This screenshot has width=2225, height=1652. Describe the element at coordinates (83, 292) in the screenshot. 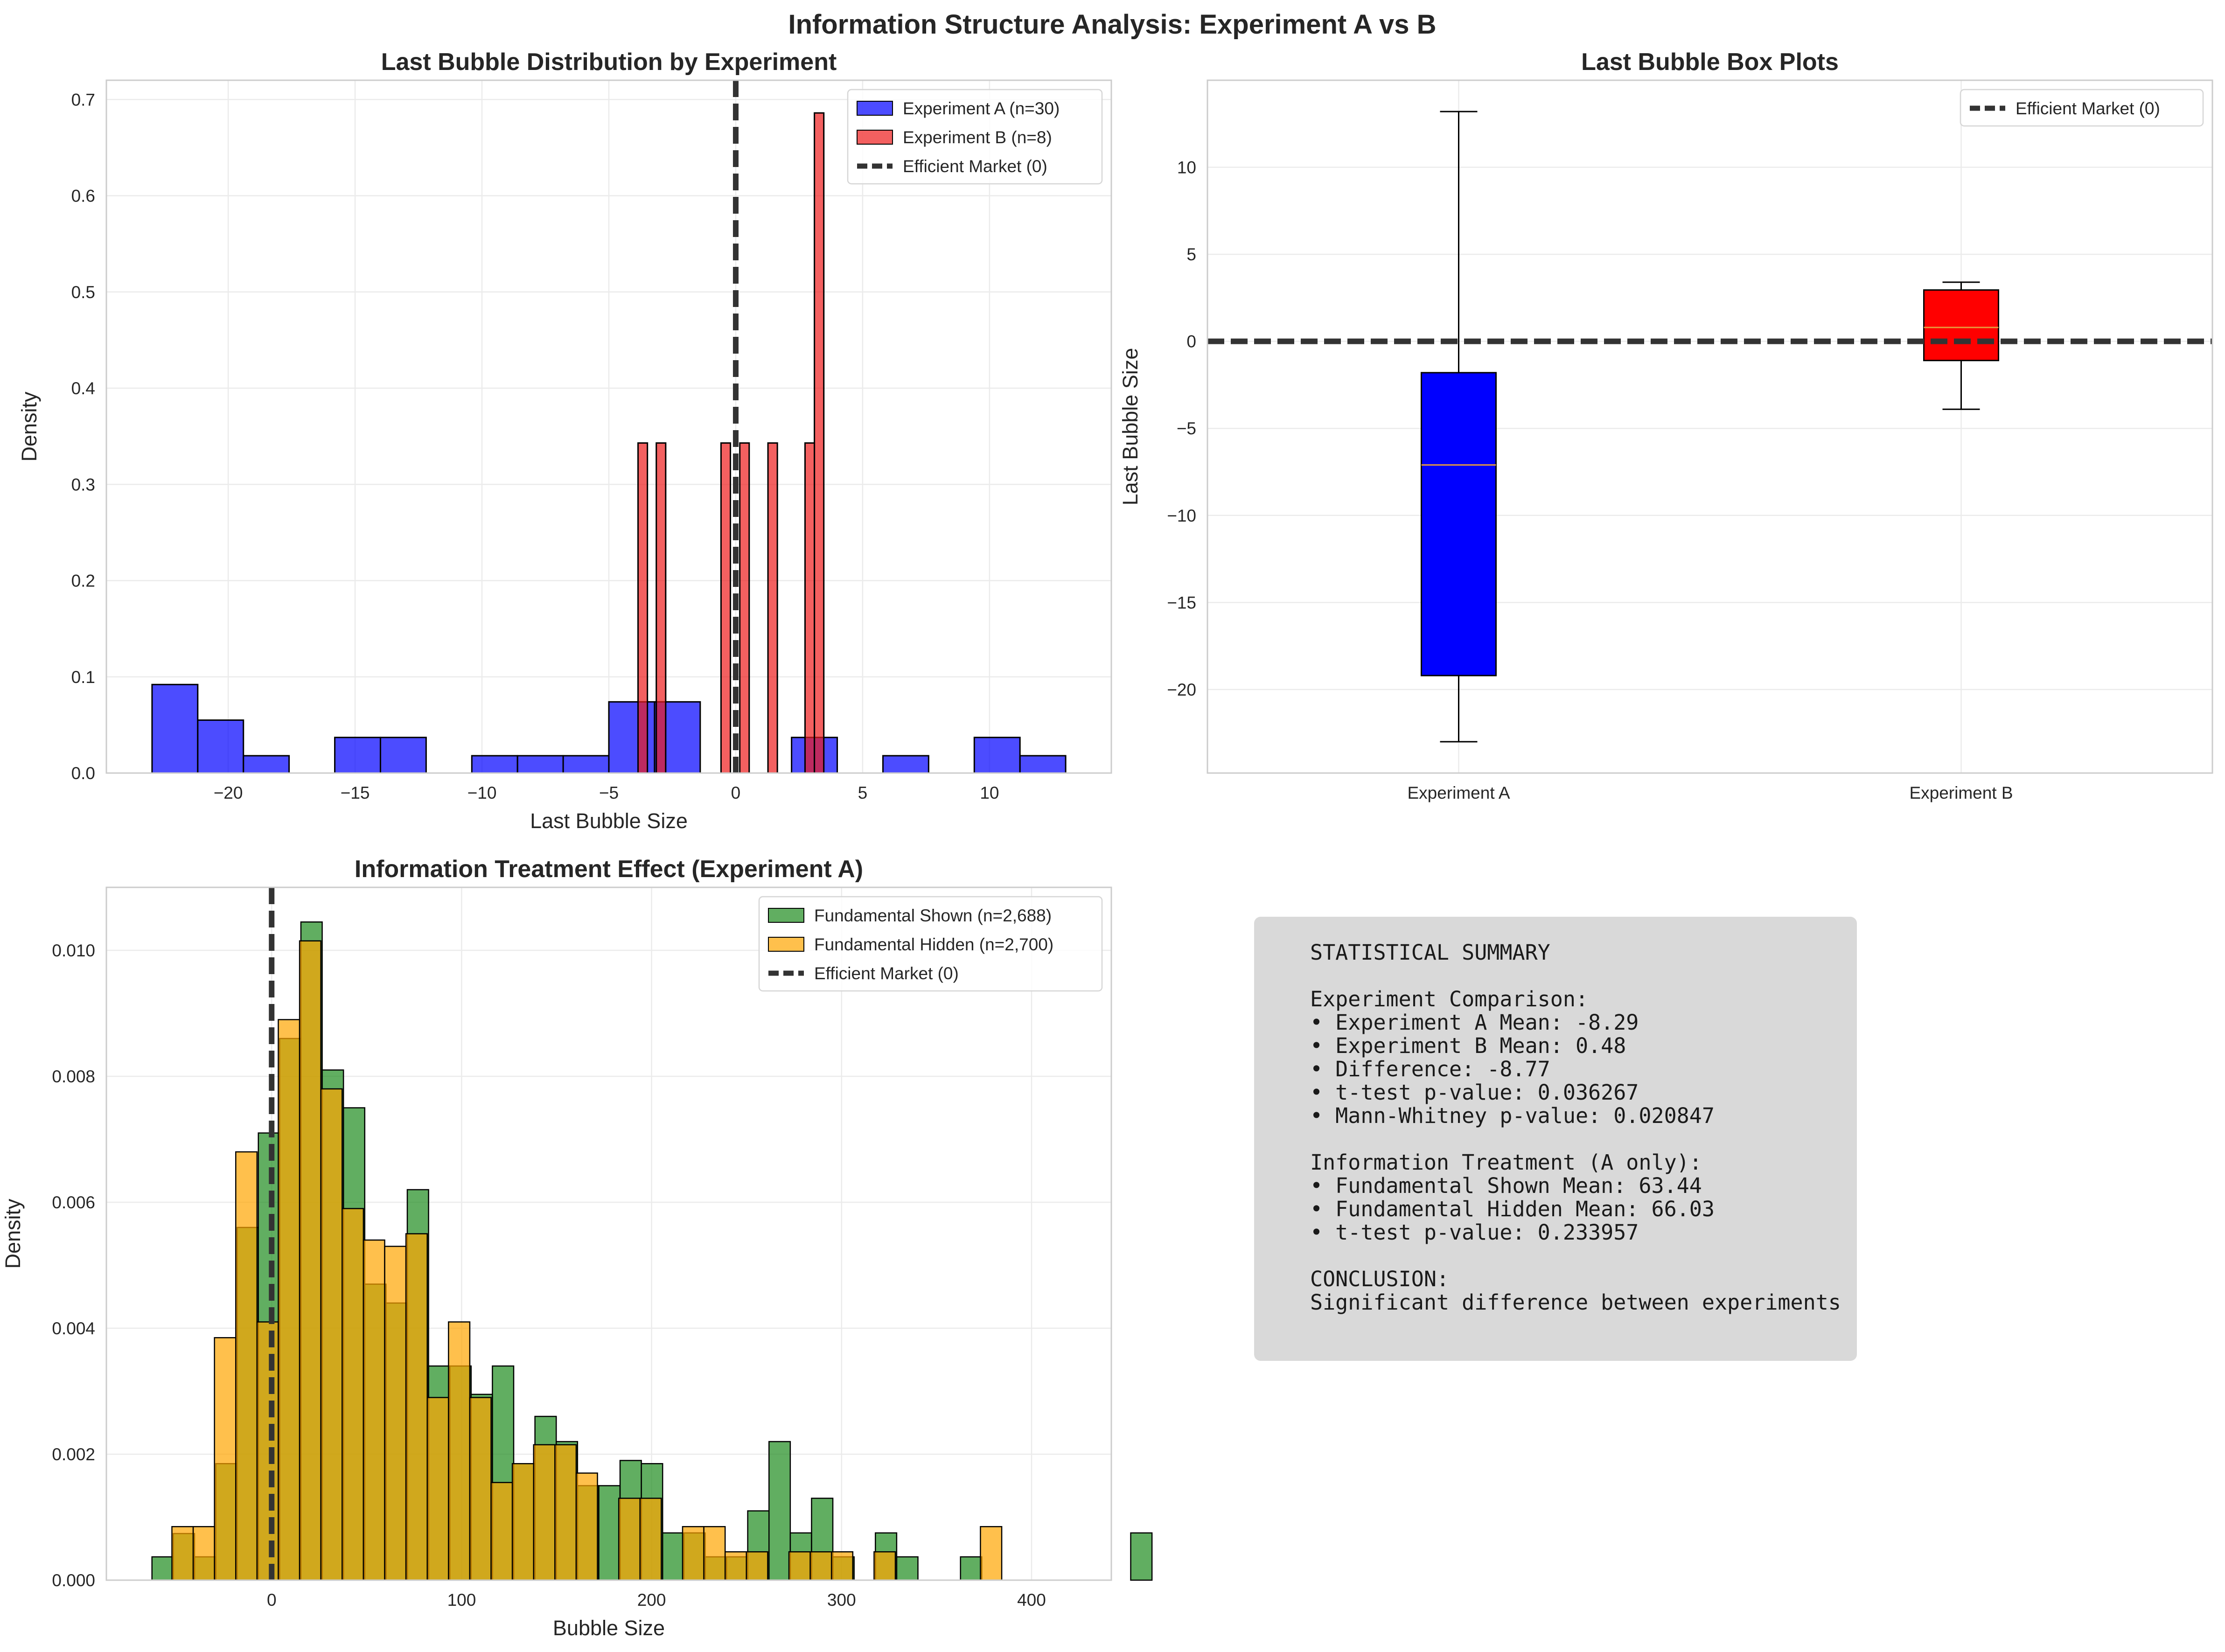

I see `y-tick-label: 0.5` at that location.